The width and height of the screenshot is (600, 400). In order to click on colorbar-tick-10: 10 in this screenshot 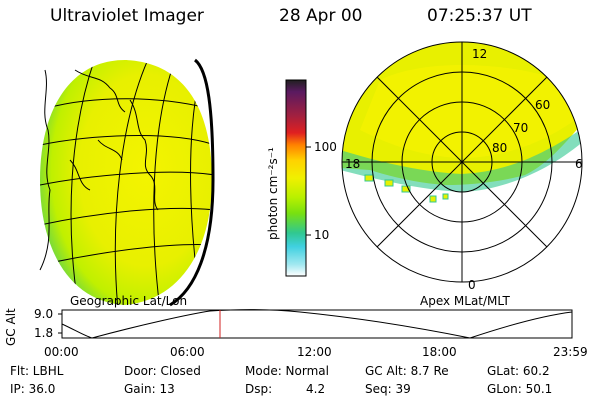, I will do `click(322, 235)`.